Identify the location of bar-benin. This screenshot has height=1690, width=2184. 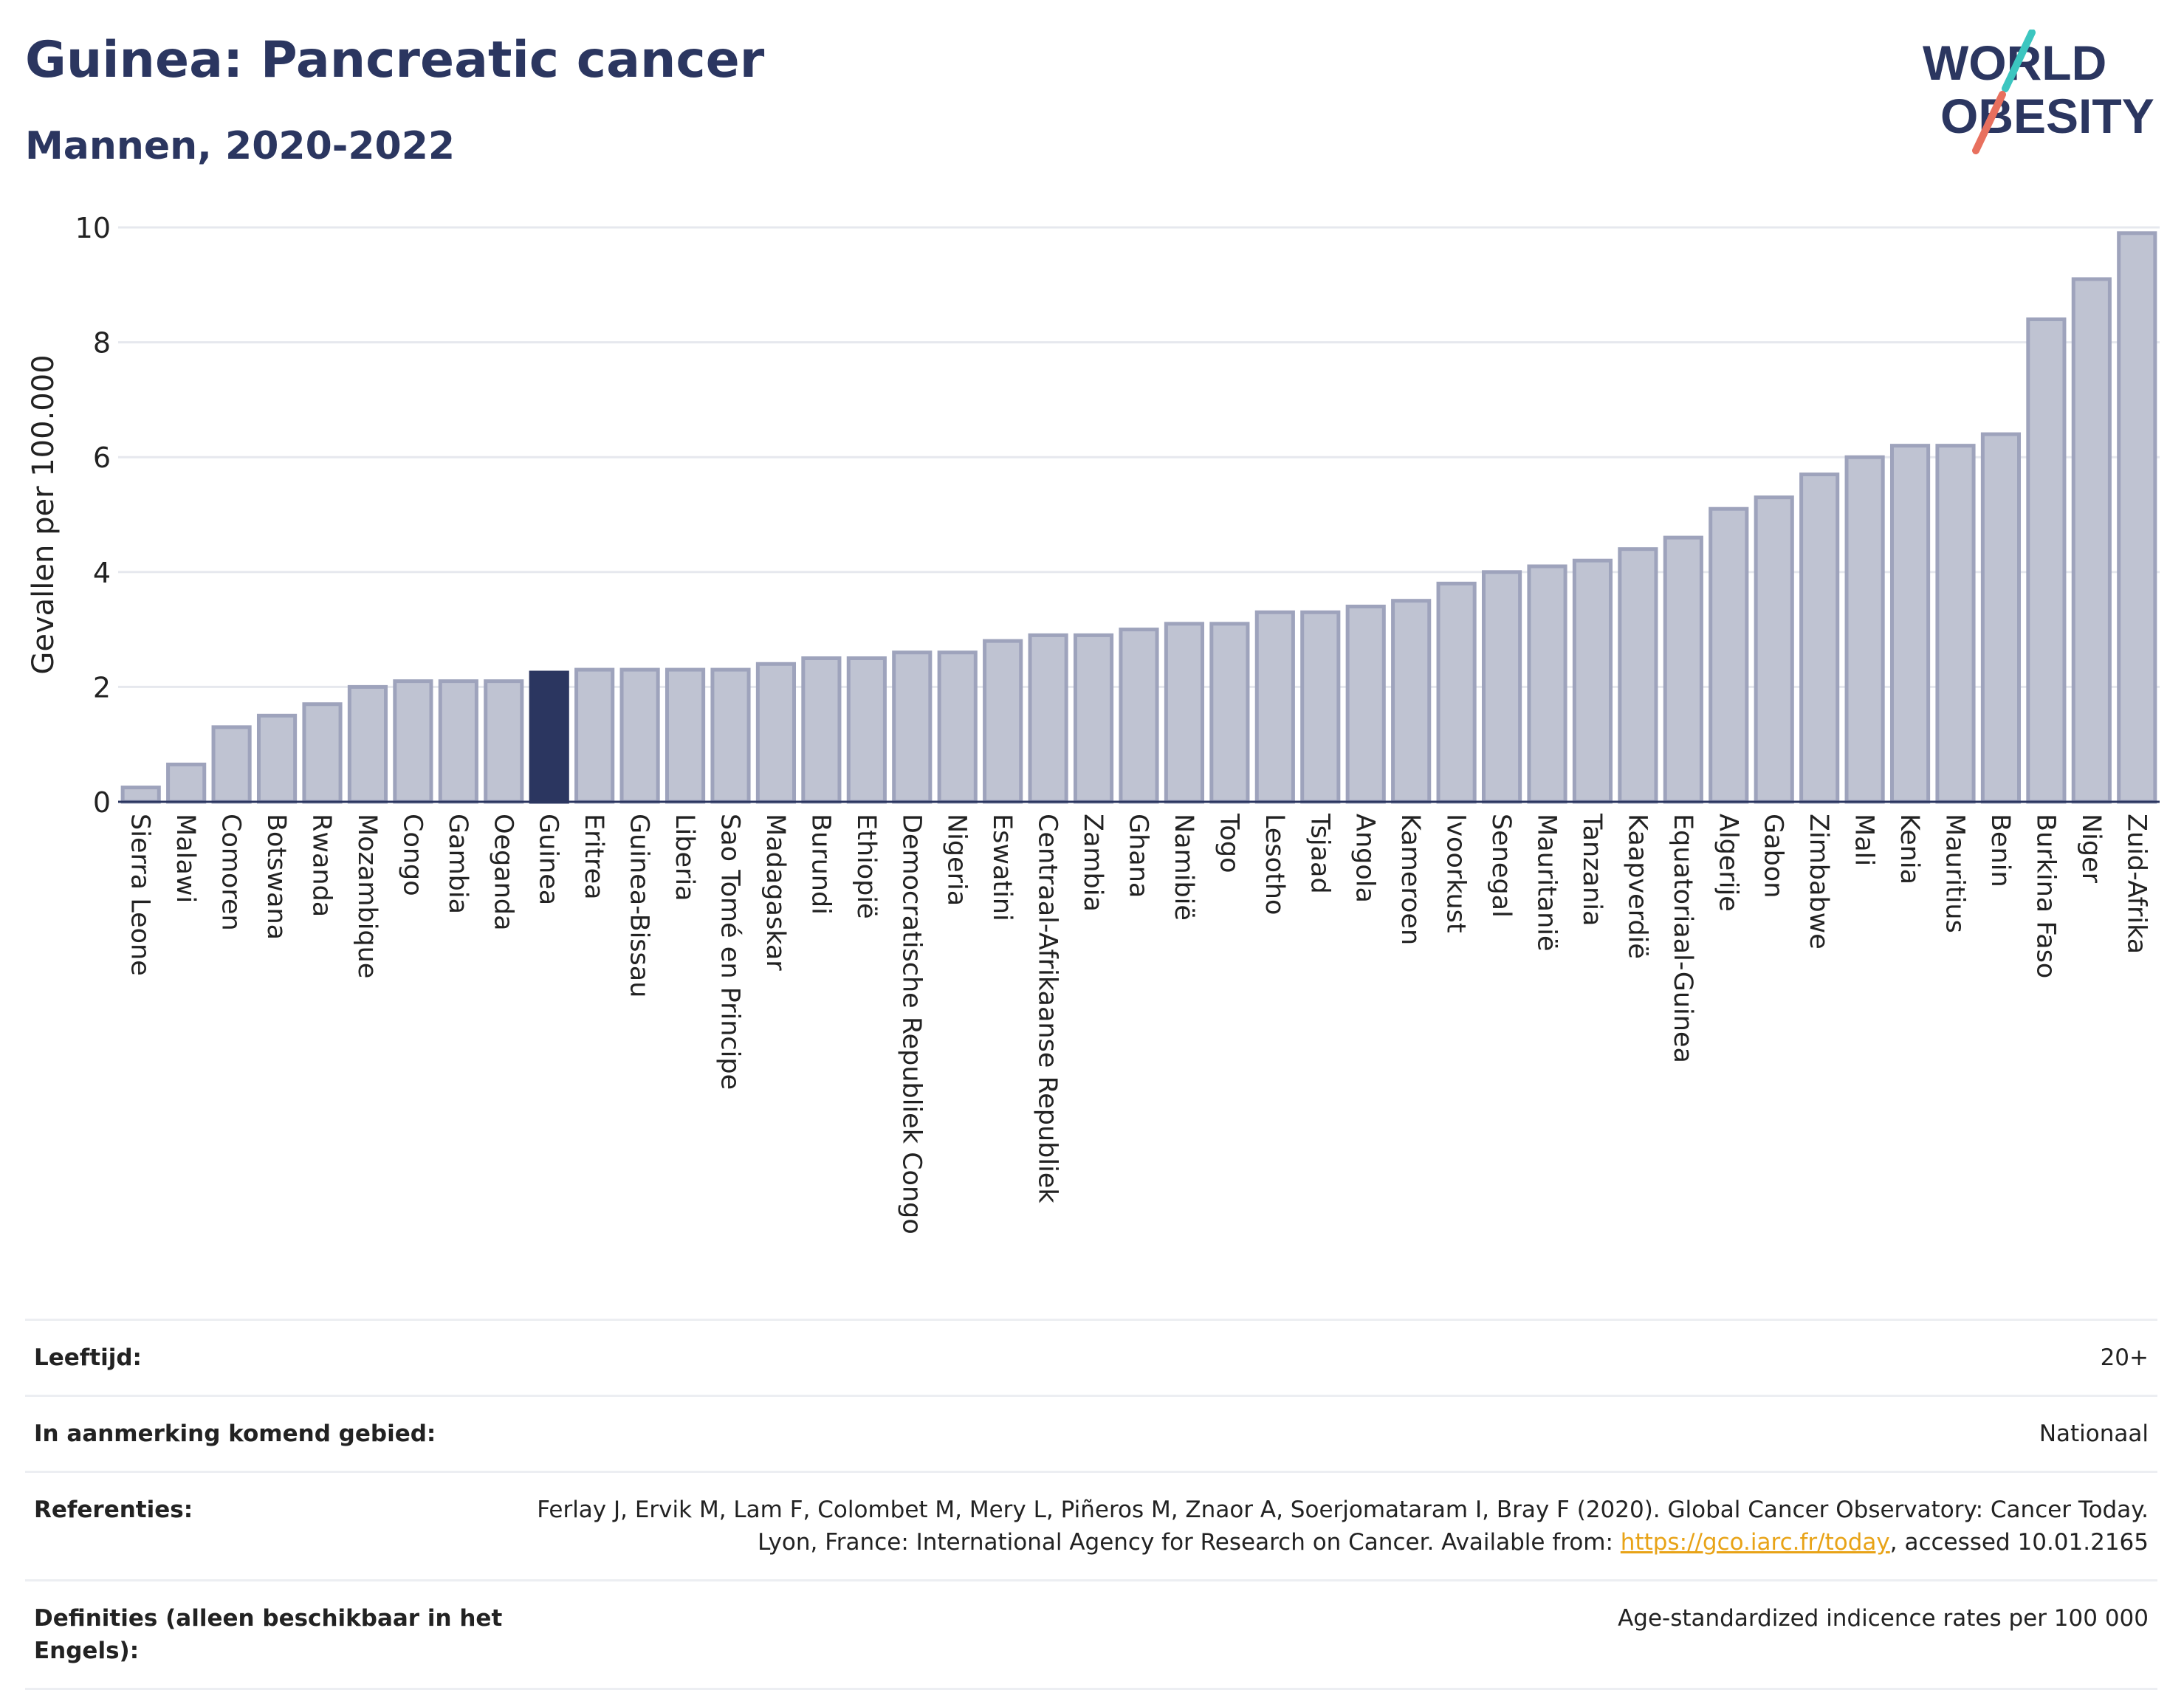
(2001, 618).